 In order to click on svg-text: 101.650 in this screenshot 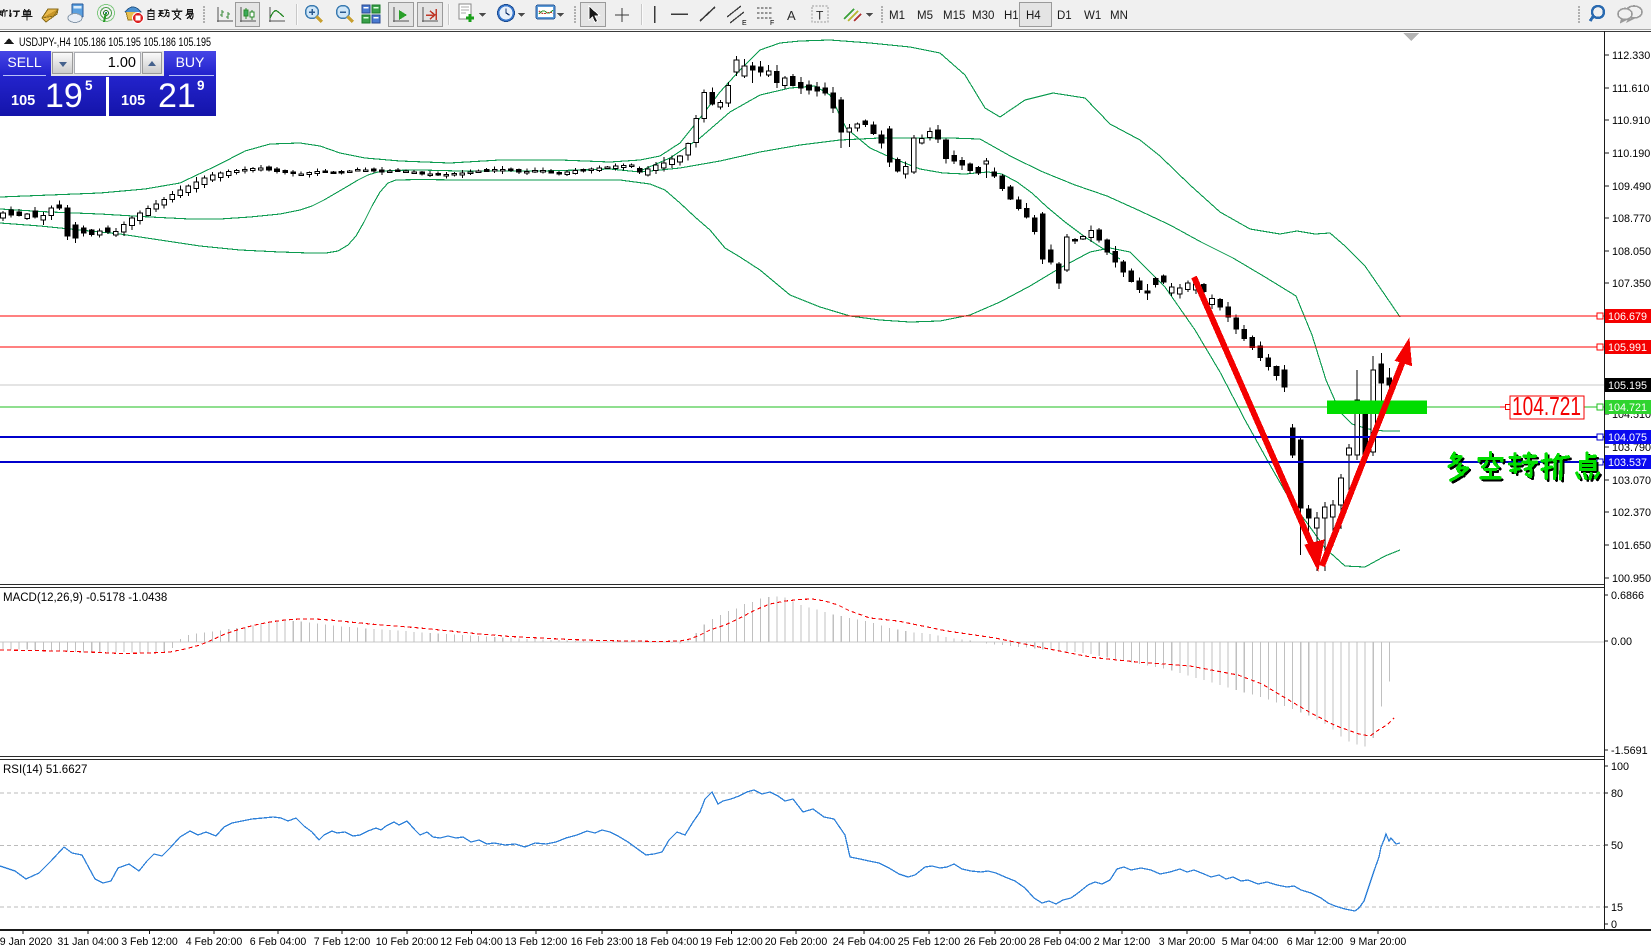, I will do `click(1631, 546)`.